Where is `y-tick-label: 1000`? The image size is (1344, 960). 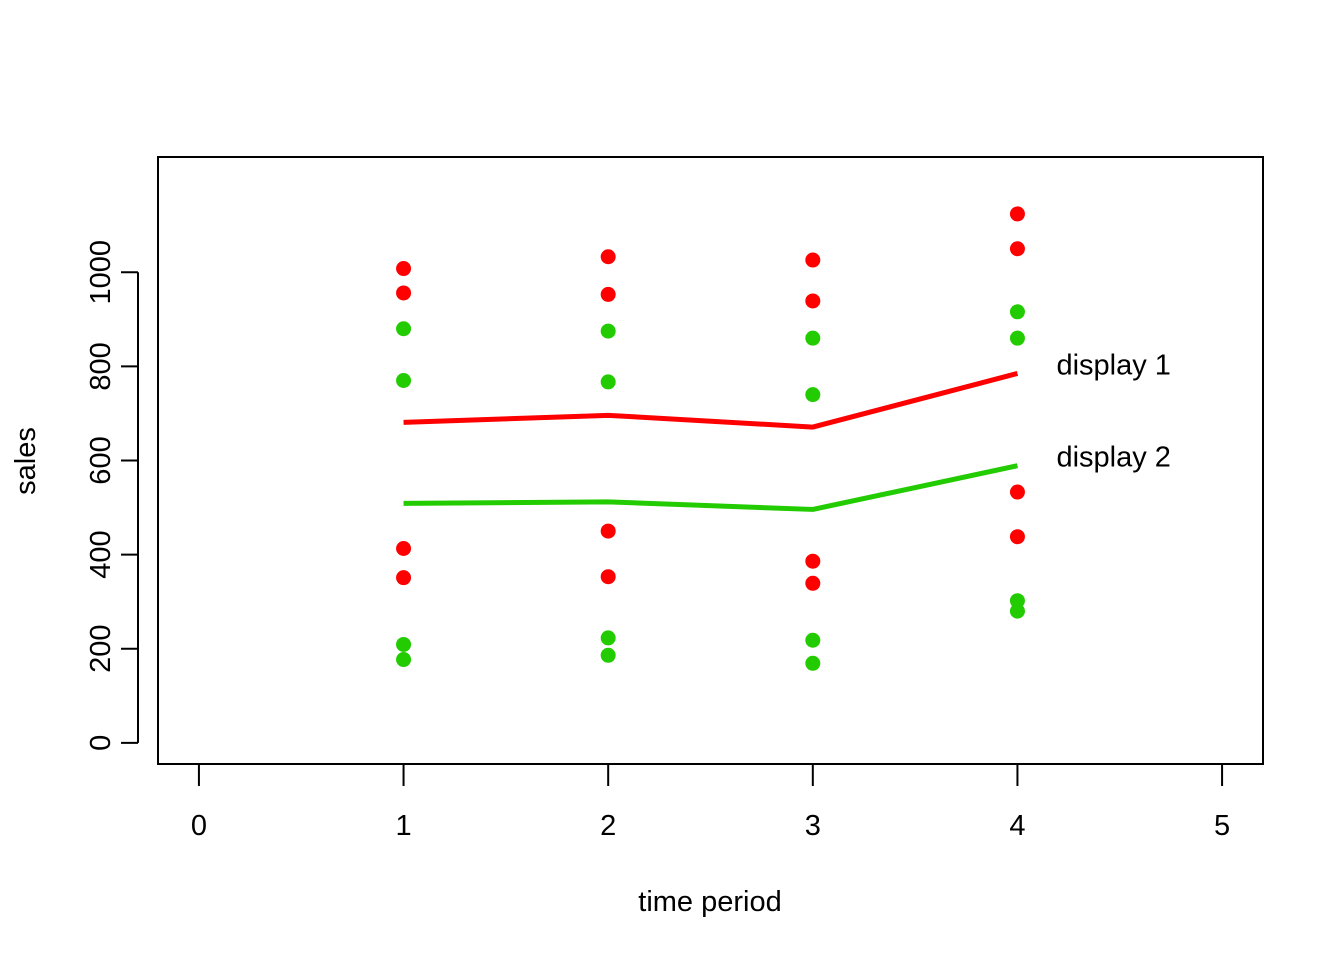 y-tick-label: 1000 is located at coordinates (101, 272).